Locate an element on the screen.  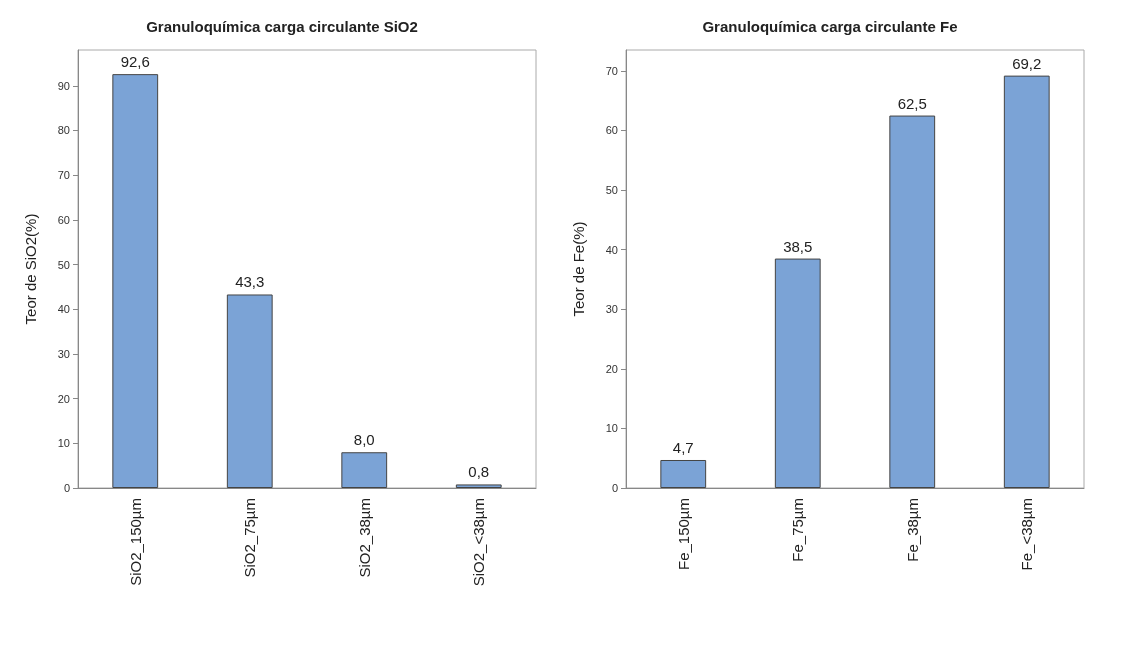
x-tick-label: Fe_150µm is located at coordinates (683, 534).